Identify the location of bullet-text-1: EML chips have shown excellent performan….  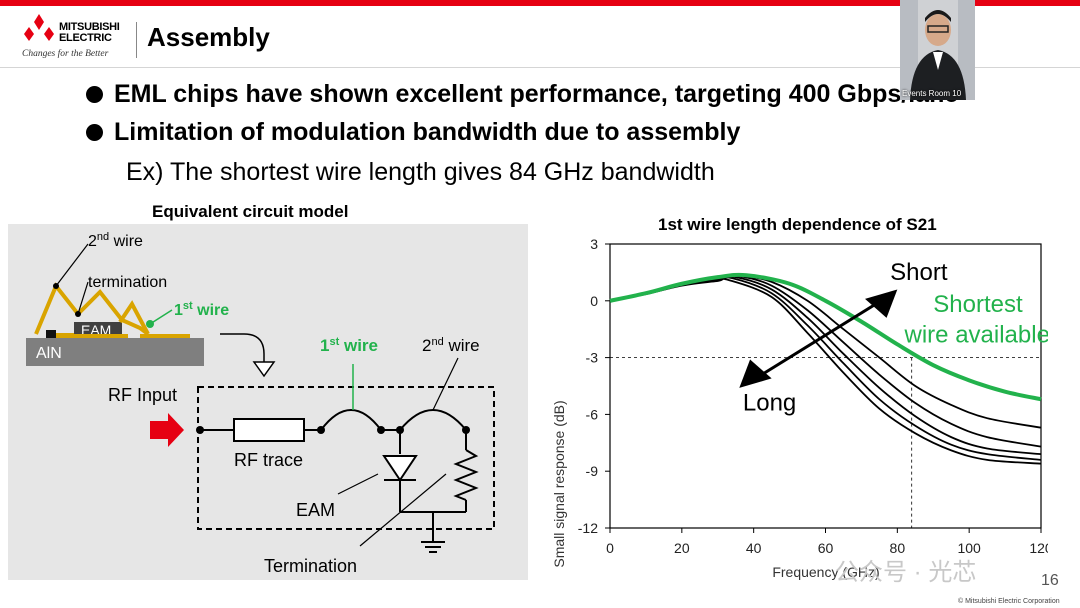
(536, 94).